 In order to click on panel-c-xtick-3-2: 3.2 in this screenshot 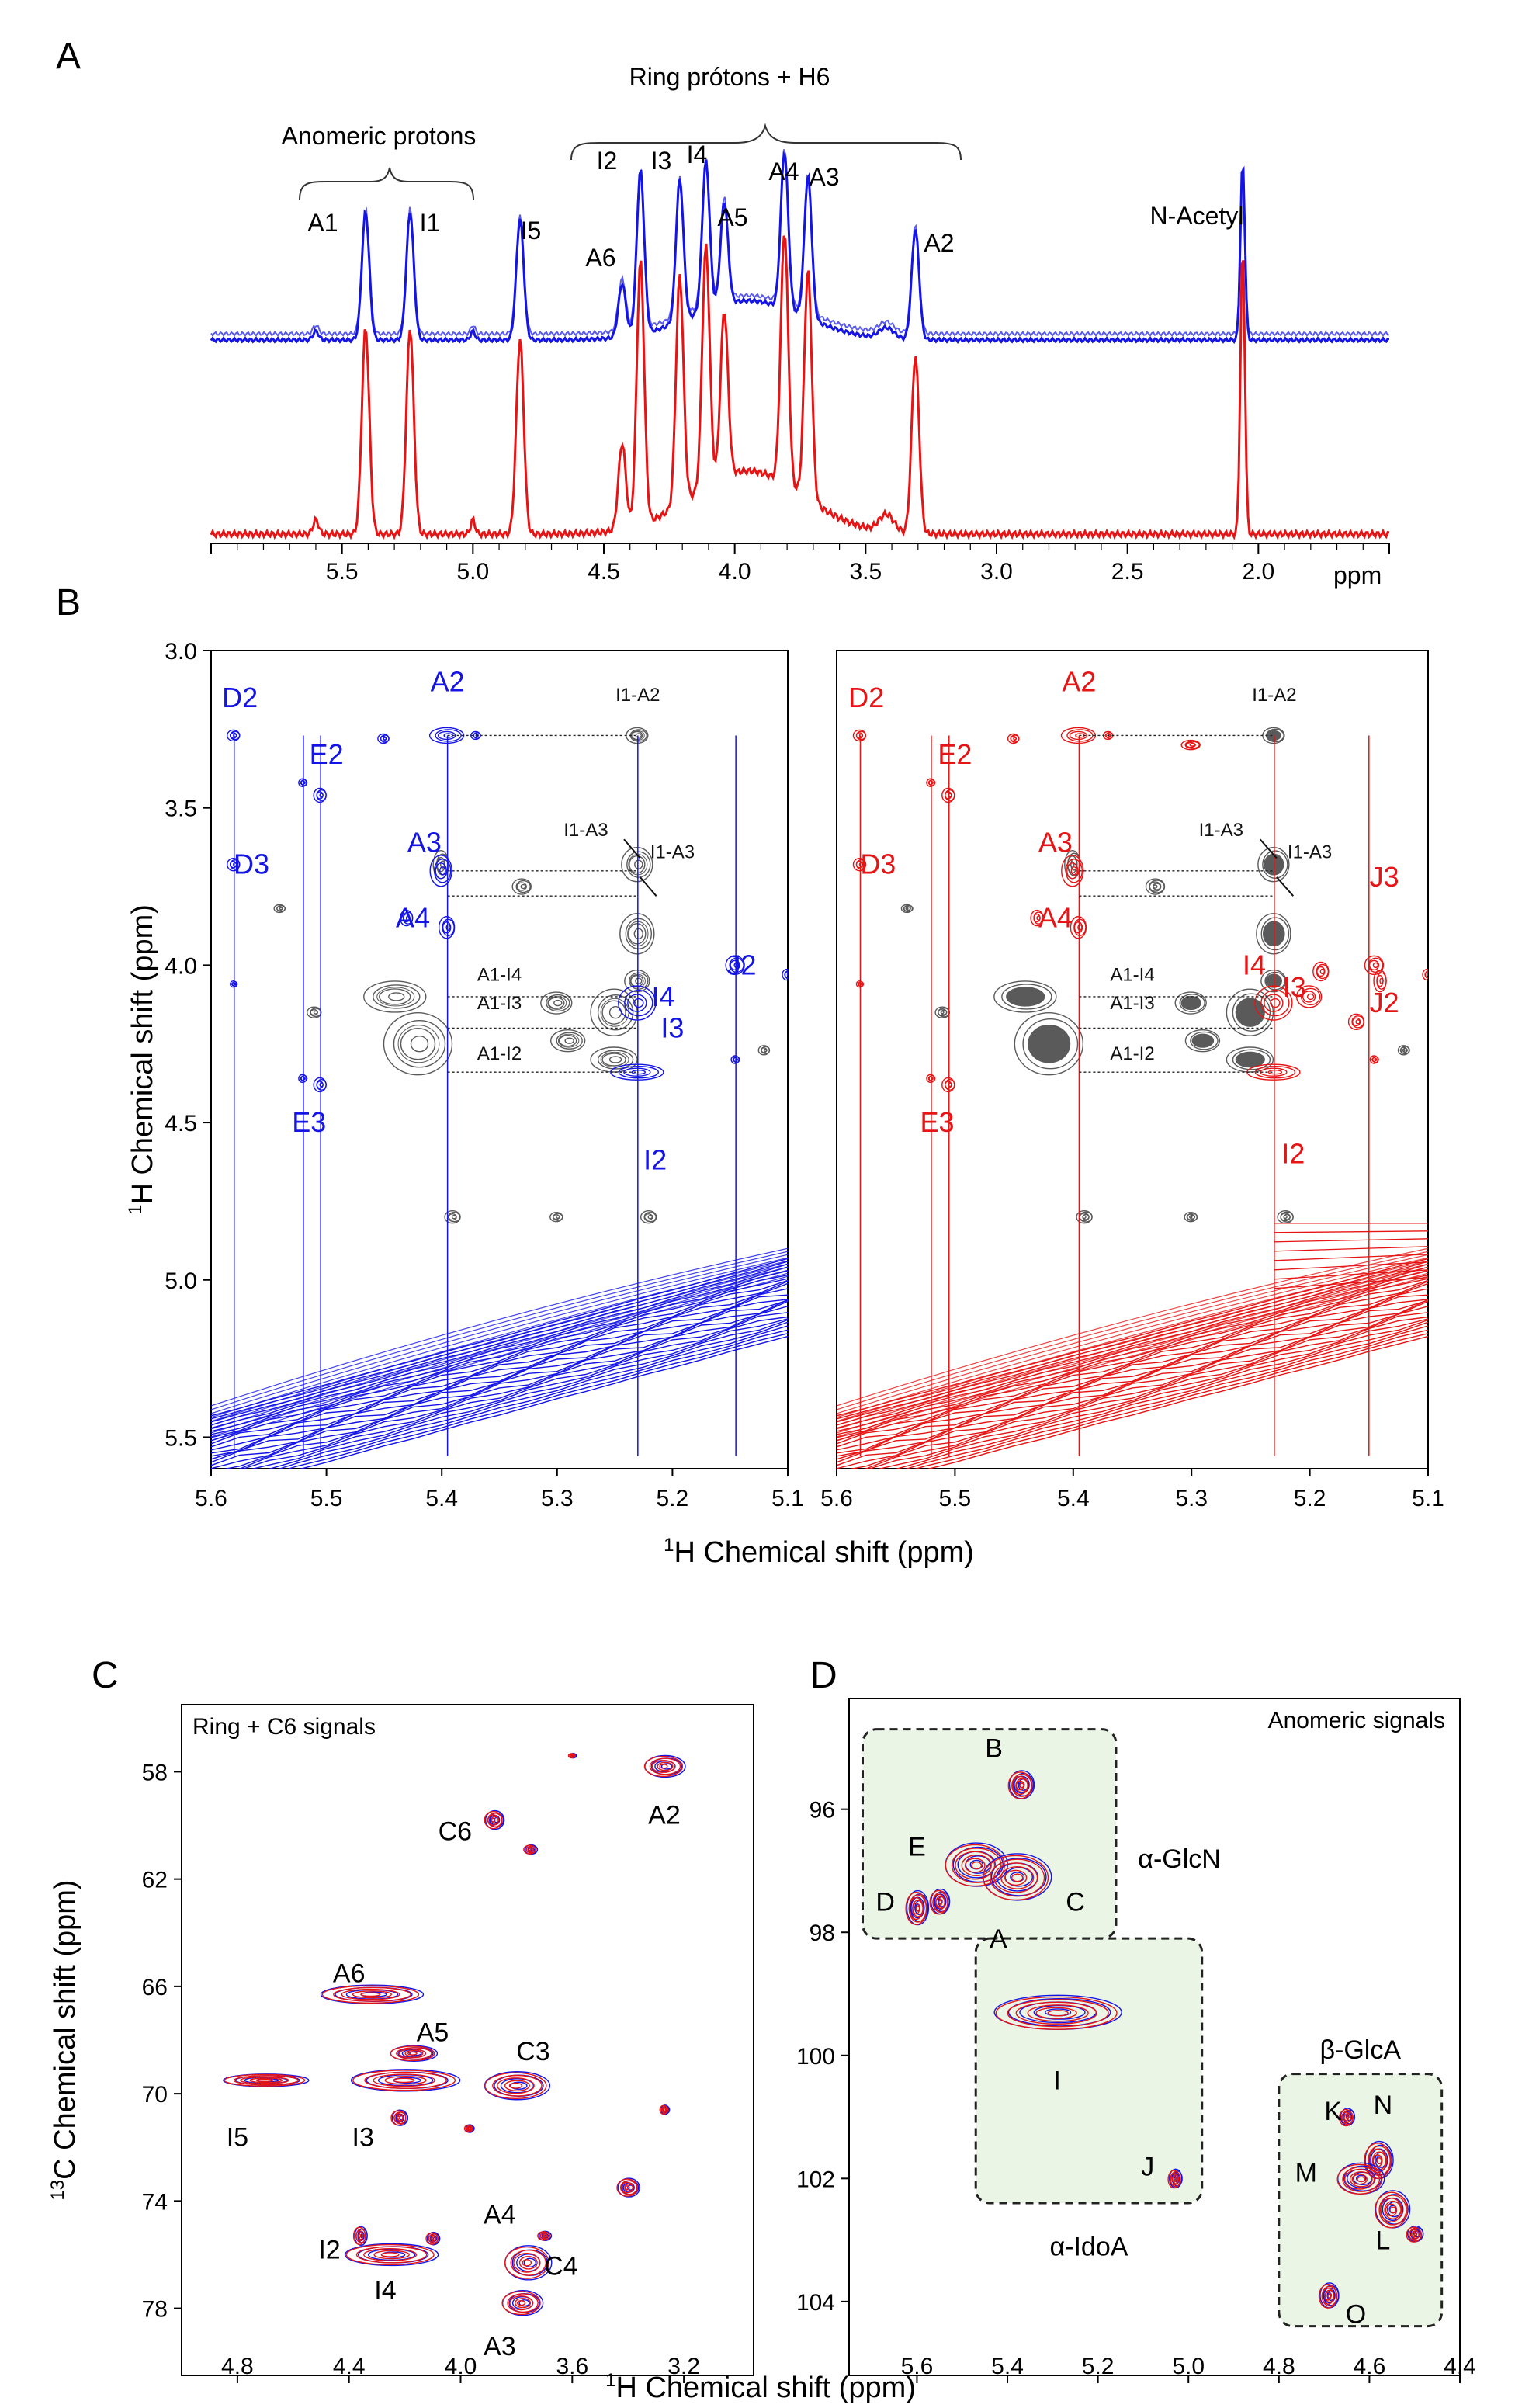, I will do `click(683, 2366)`.